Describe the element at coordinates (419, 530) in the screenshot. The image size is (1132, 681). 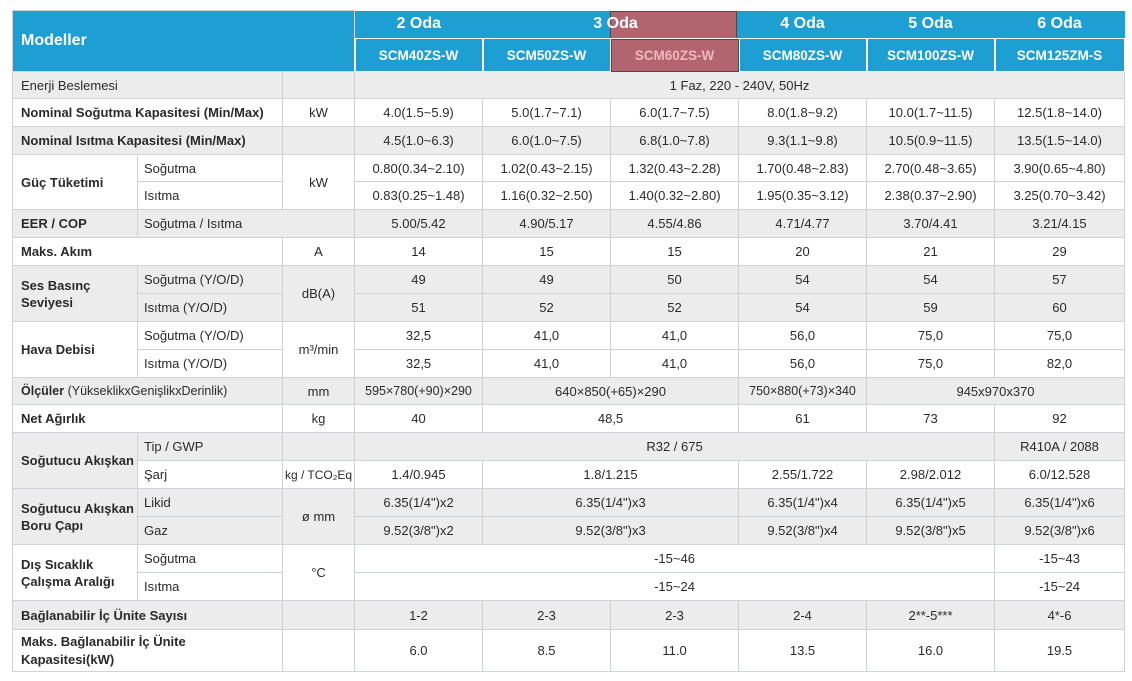
I see `pipe-gas-value: 9.52(3/8")x2` at that location.